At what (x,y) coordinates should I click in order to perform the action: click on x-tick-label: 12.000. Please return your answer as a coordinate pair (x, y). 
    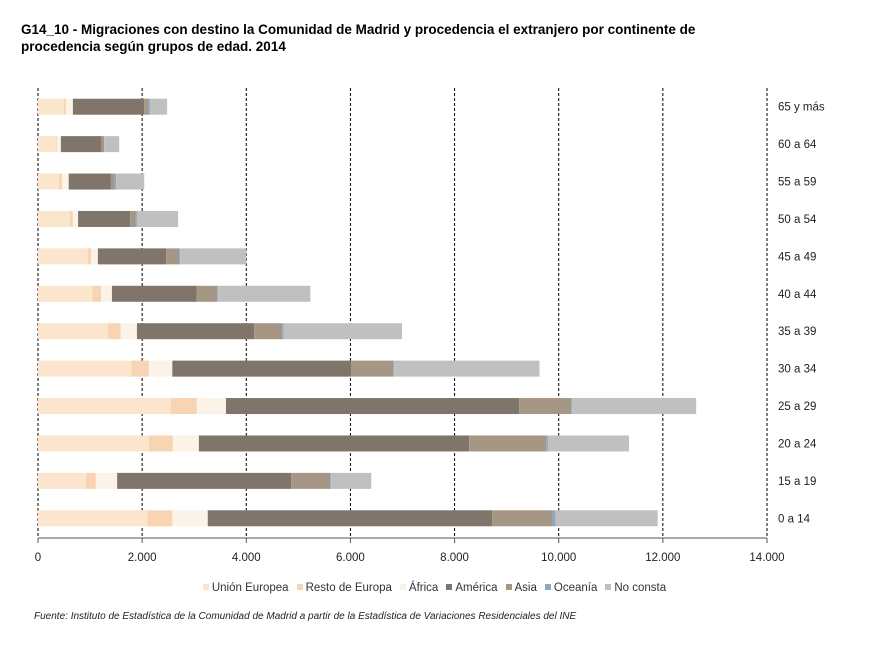
    Looking at the image, I should click on (662, 558).